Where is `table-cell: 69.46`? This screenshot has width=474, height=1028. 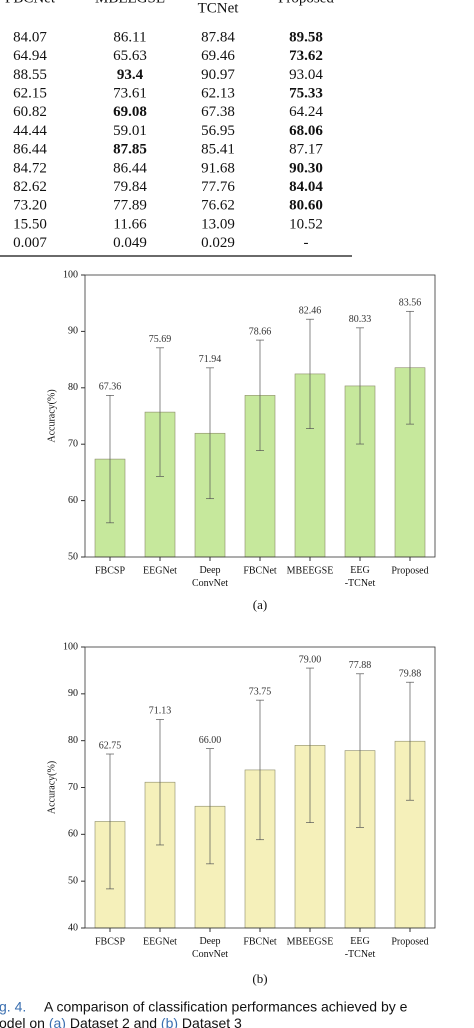 table-cell: 69.46 is located at coordinates (218, 56).